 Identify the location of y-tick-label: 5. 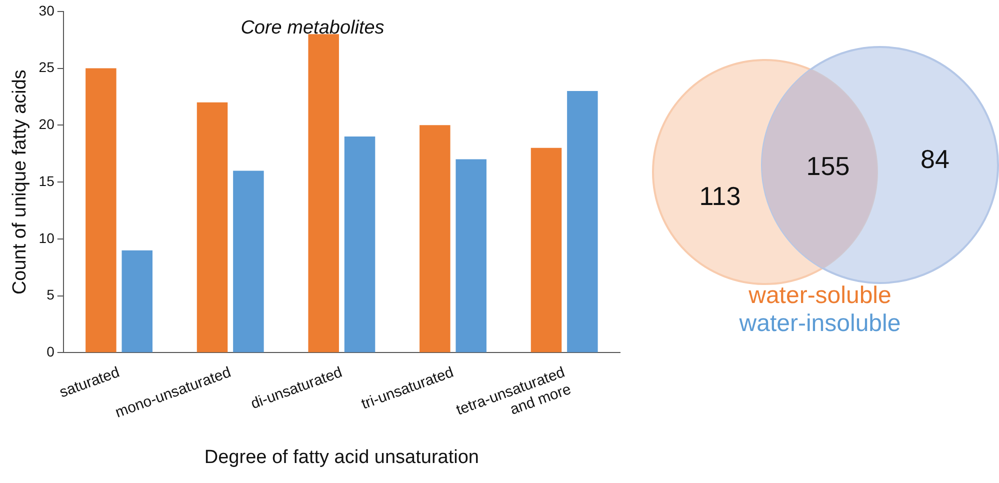
(50, 294).